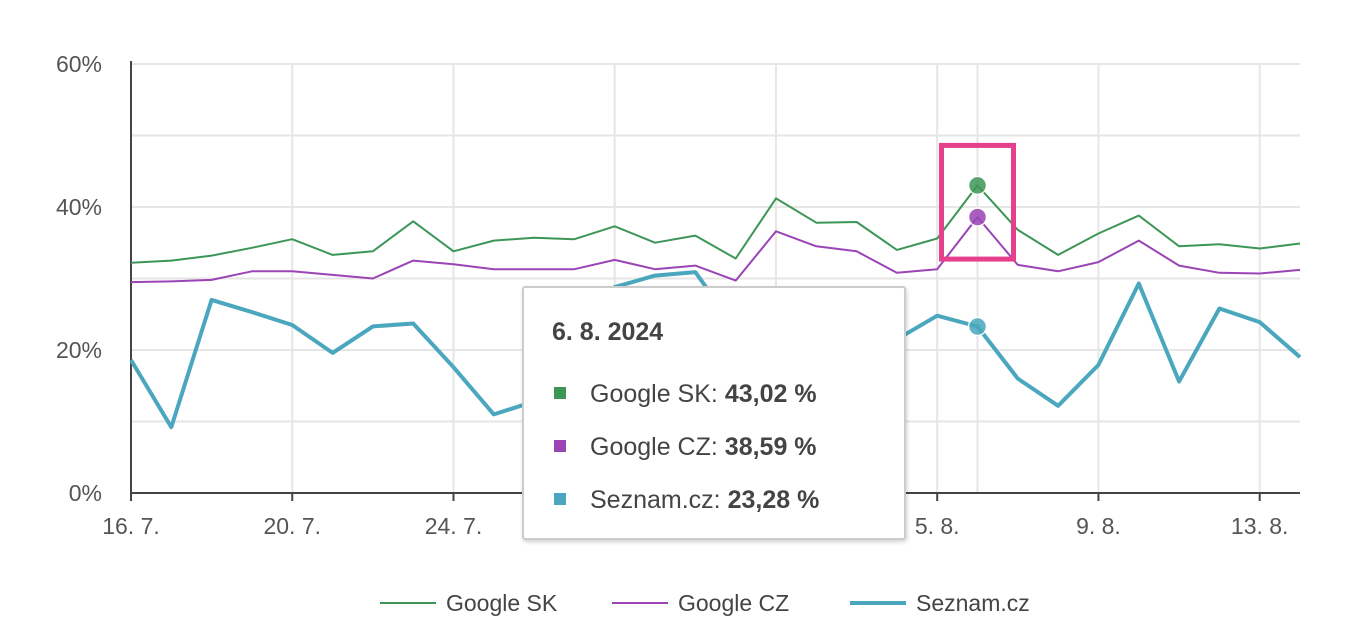 The image size is (1372, 628). I want to click on legend: Google SK Google CZ Seznam.cz, so click(705, 603).